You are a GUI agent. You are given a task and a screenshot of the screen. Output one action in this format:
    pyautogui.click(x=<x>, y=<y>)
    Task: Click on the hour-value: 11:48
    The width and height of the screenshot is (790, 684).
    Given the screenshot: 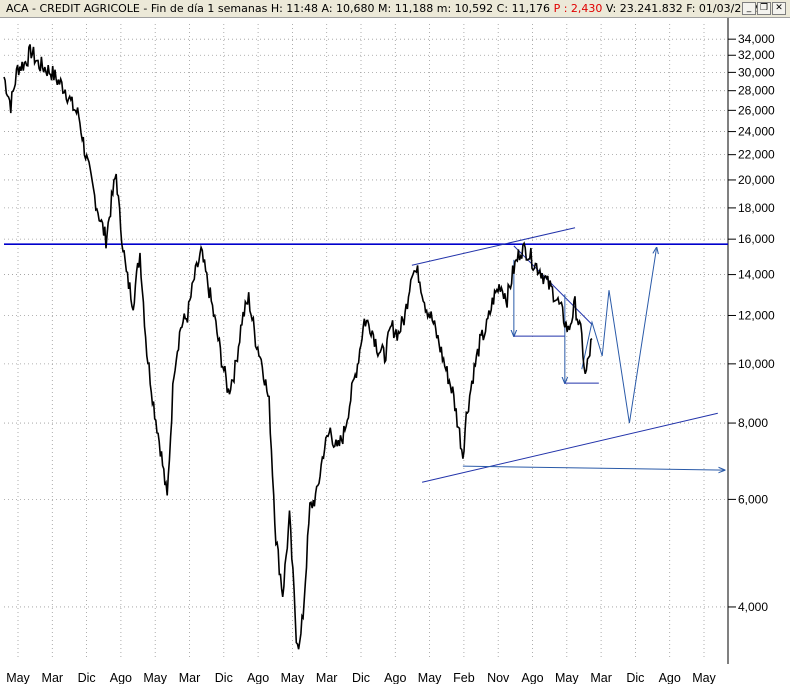 What is the action you would take?
    pyautogui.click(x=302, y=8)
    